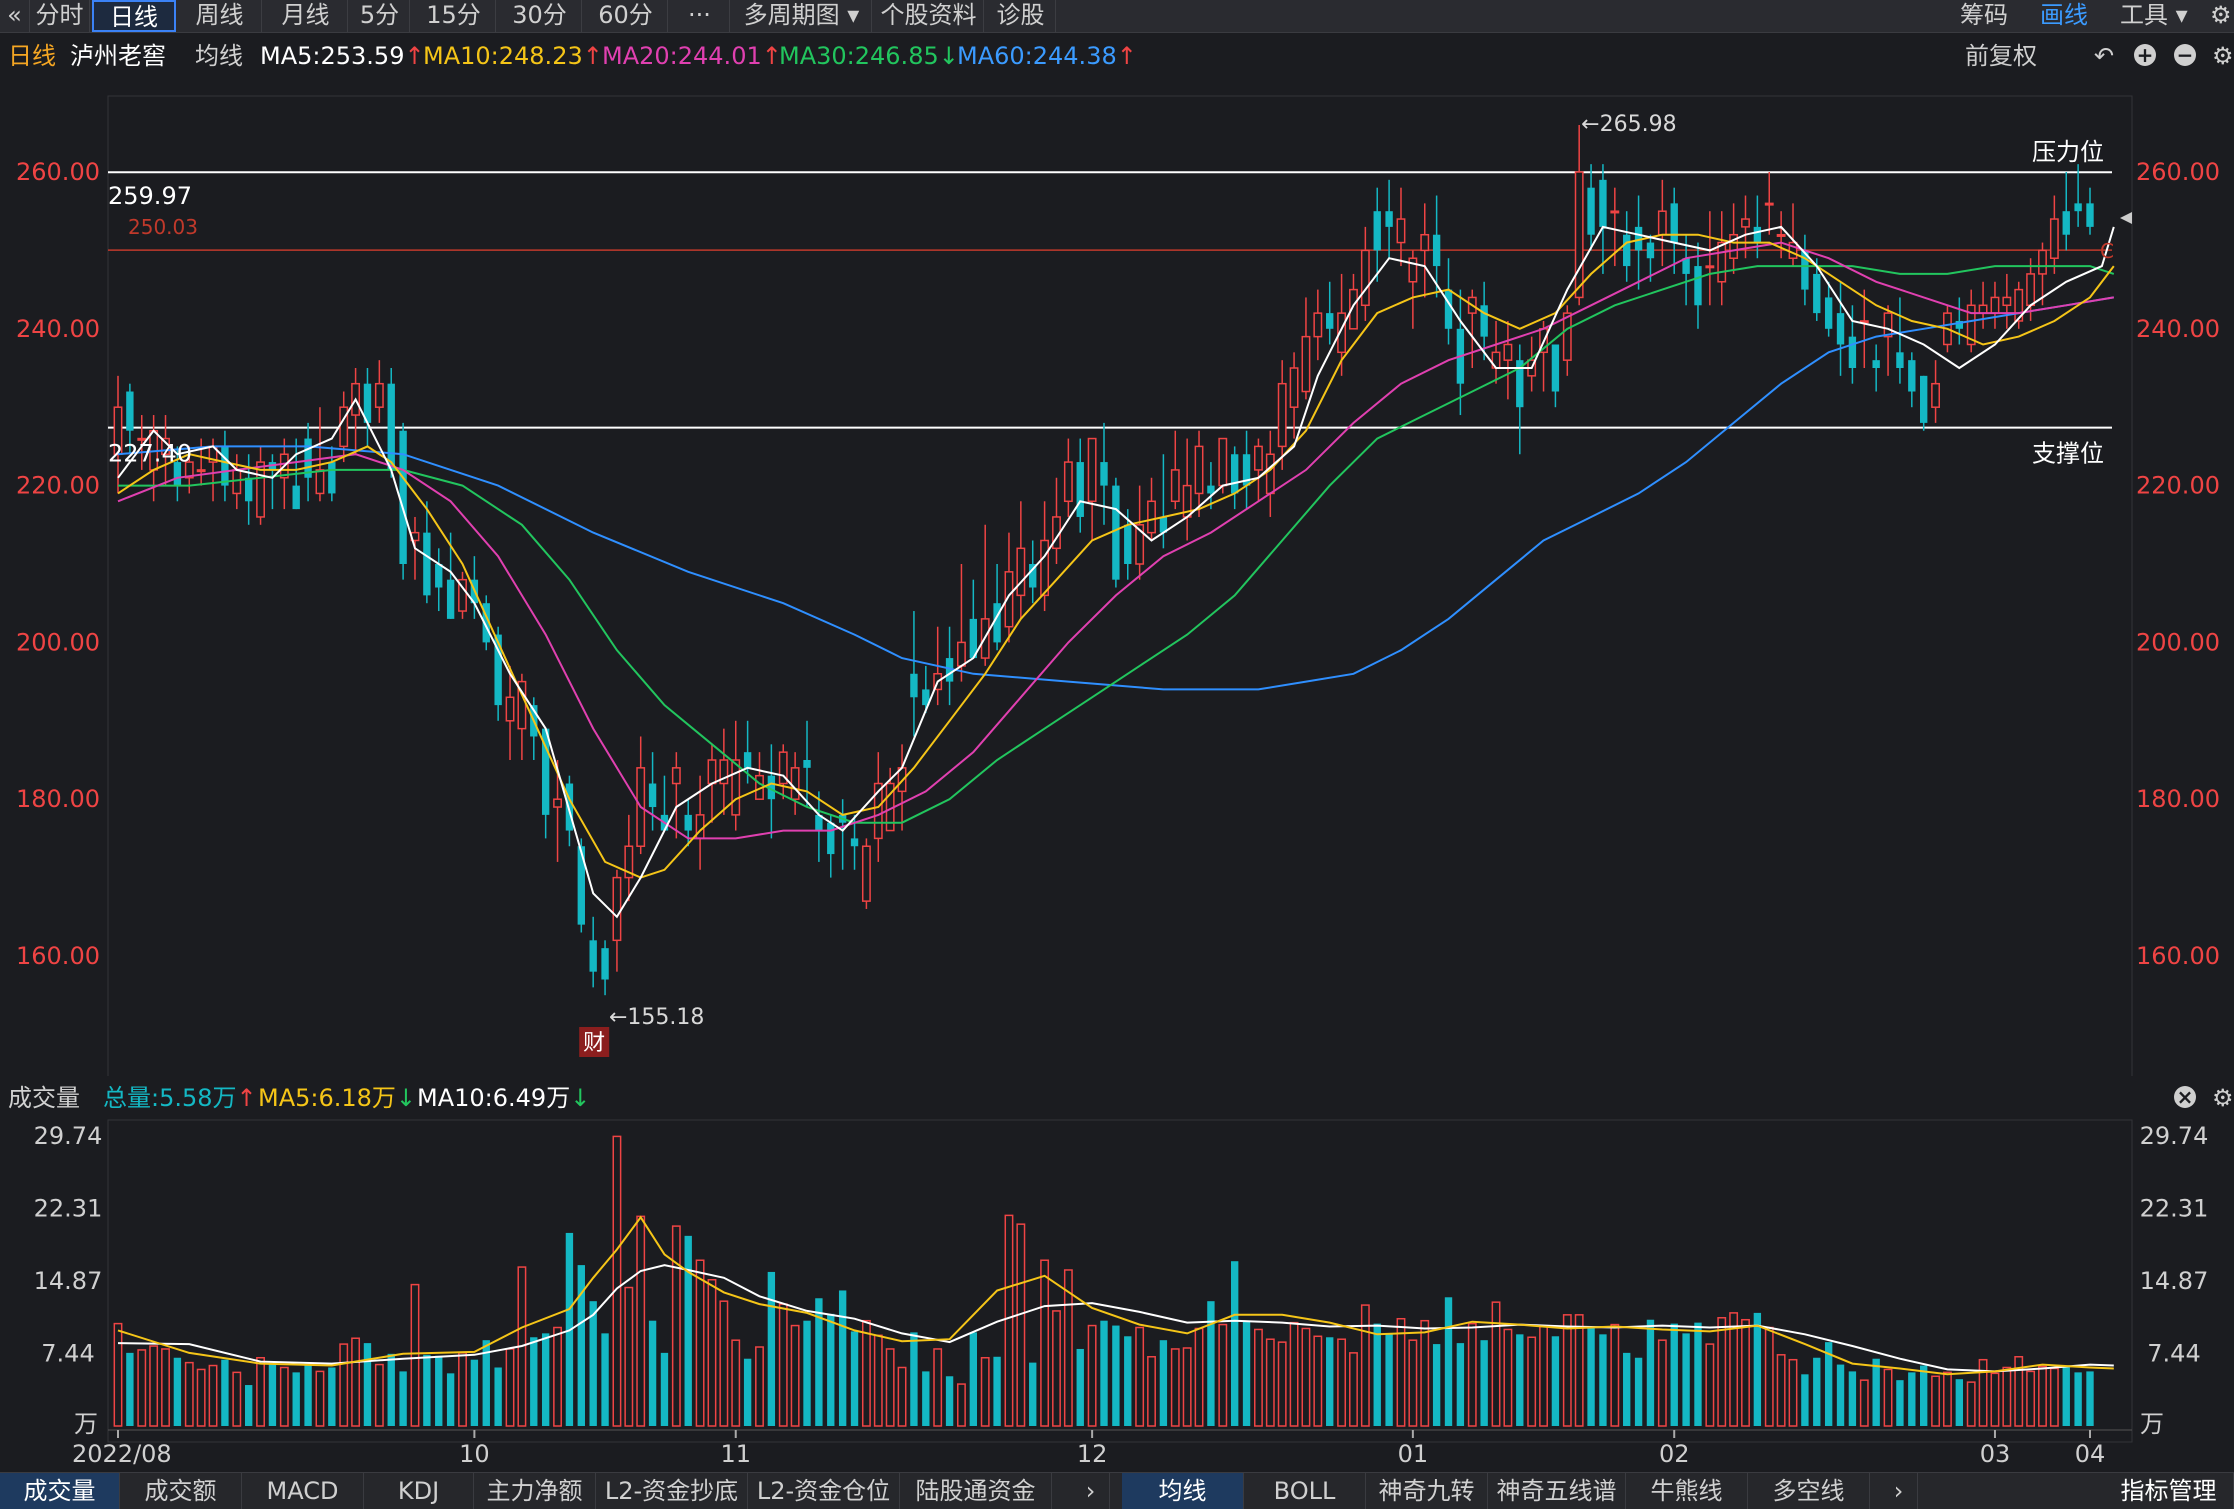 This screenshot has width=2234, height=1509. Describe the element at coordinates (1021, 16) in the screenshot. I see `period-tab: 诊股` at that location.